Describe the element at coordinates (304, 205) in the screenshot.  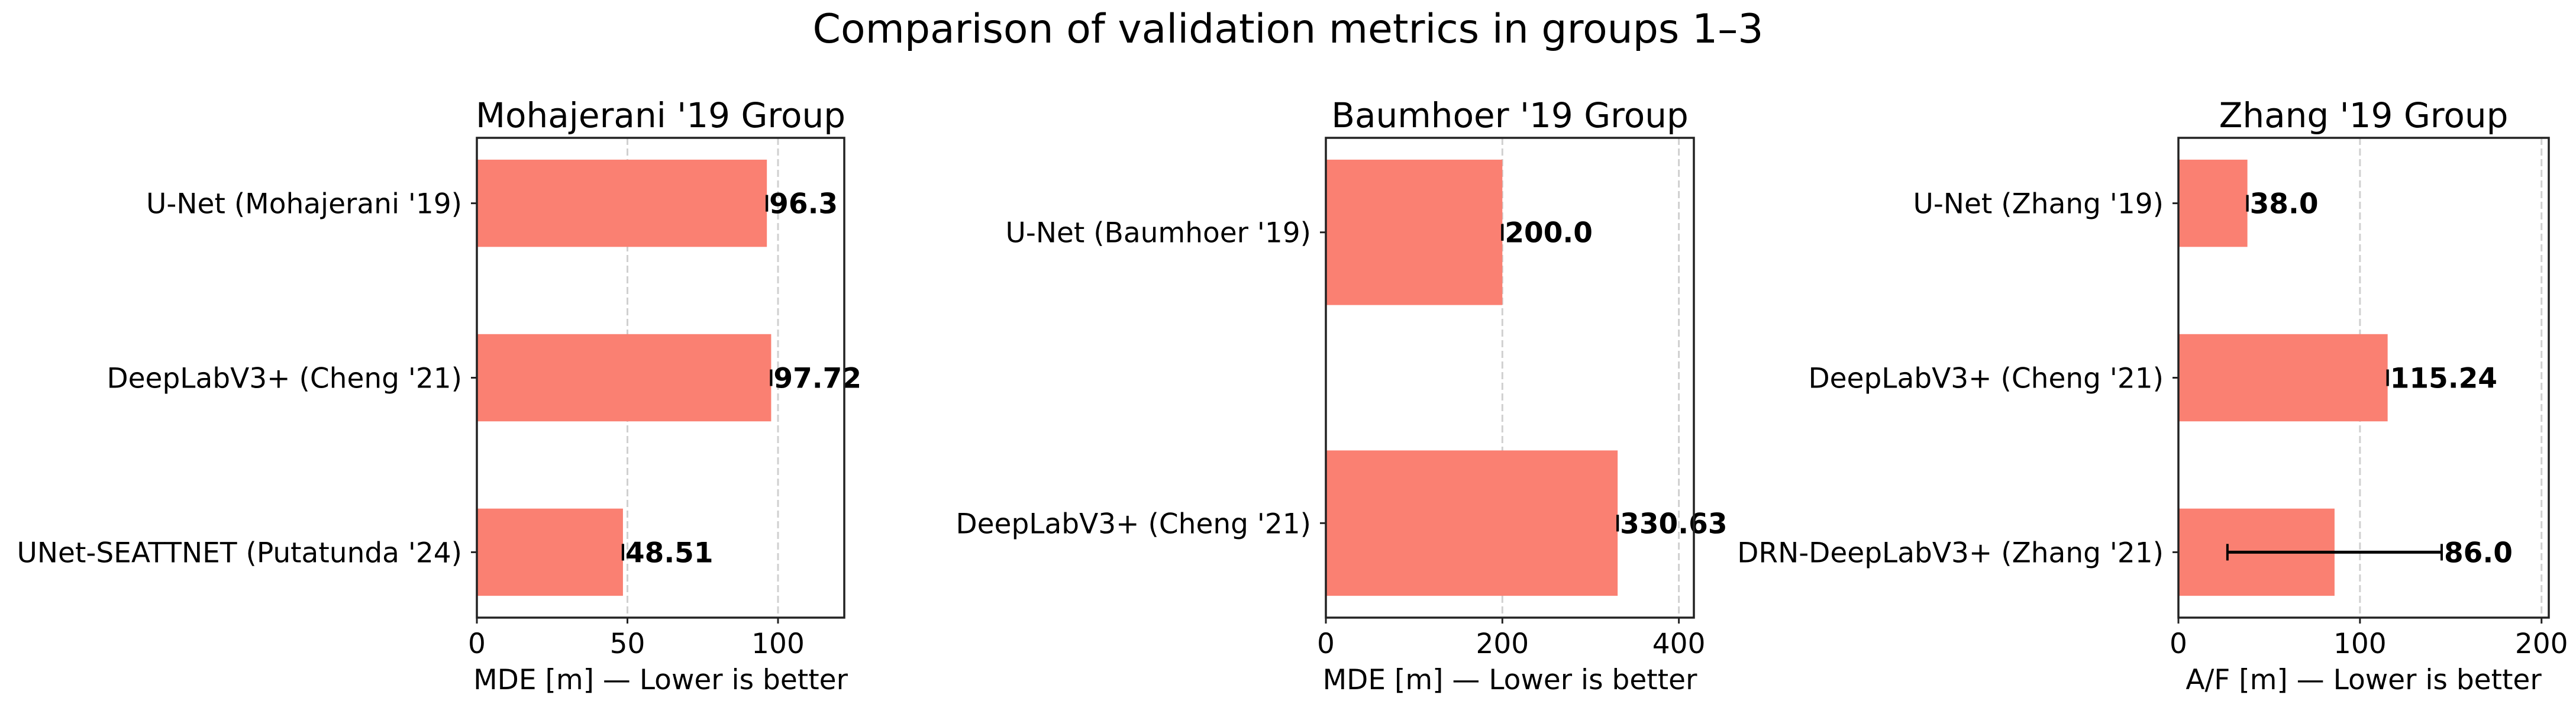
I see `y-tick-label: U-Net (Mohajerani '19)` at that location.